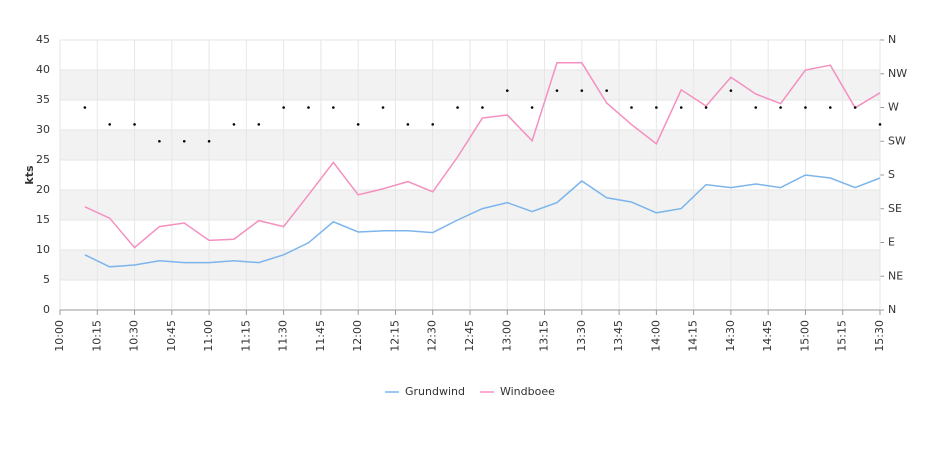 This screenshot has width=940, height=450. I want to click on y2-tick-label: NW, so click(897, 73).